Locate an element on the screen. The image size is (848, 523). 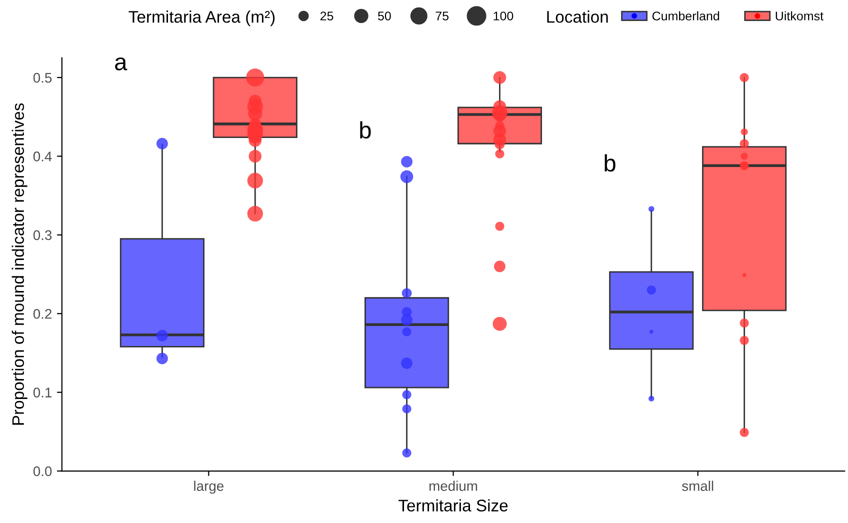
annotation: a is located at coordinates (121, 63).